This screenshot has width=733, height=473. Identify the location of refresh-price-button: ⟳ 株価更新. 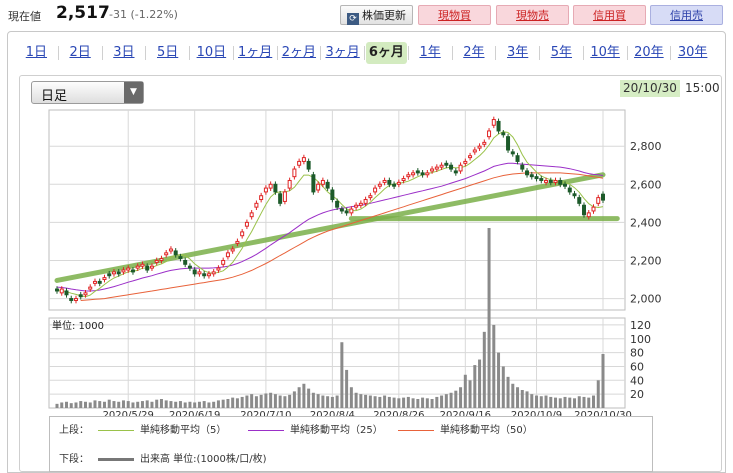
(376, 15).